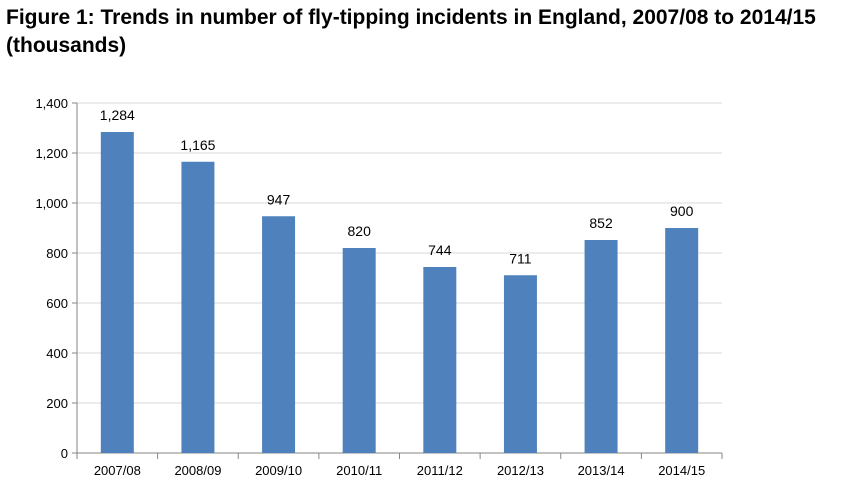  I want to click on y-tick-label: 0, so click(64, 453).